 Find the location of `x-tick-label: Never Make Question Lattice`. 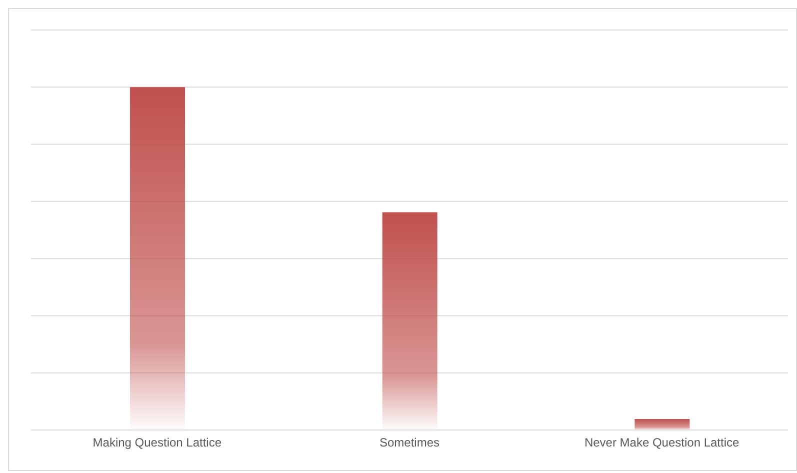

x-tick-label: Never Make Question Lattice is located at coordinates (662, 443).